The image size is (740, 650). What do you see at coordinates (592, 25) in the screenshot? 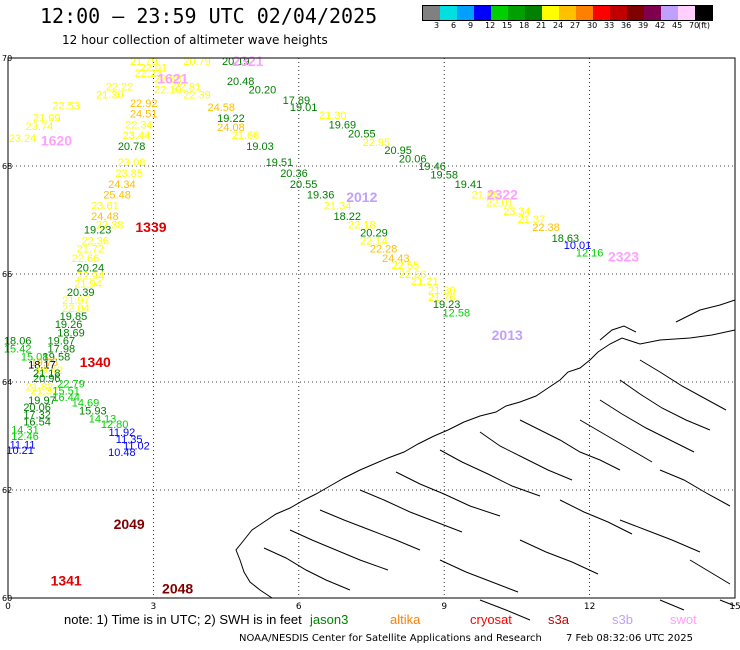
I see `color-scale-label: 30` at bounding box center [592, 25].